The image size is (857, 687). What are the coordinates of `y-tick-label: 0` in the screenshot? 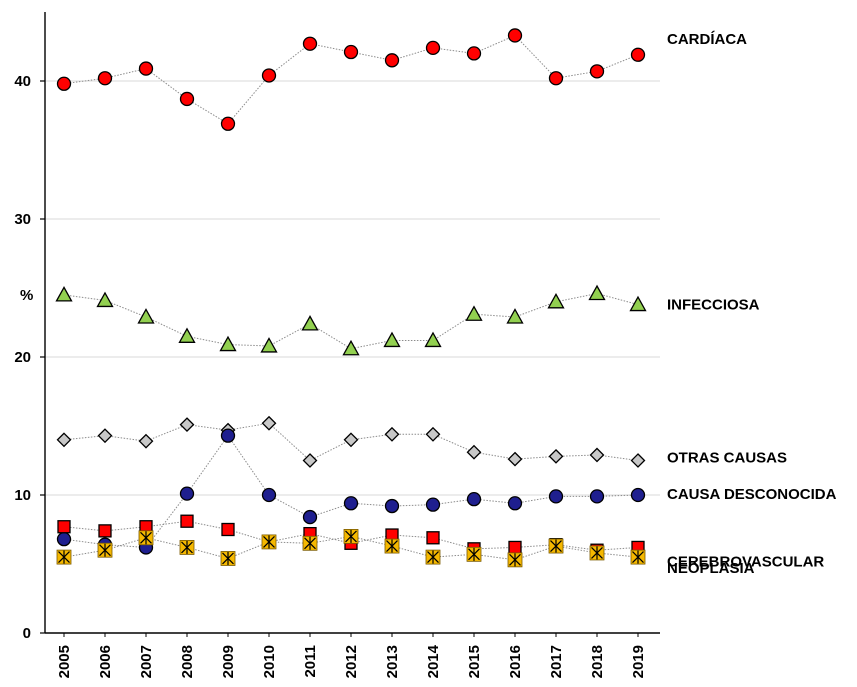 It's located at (27, 633).